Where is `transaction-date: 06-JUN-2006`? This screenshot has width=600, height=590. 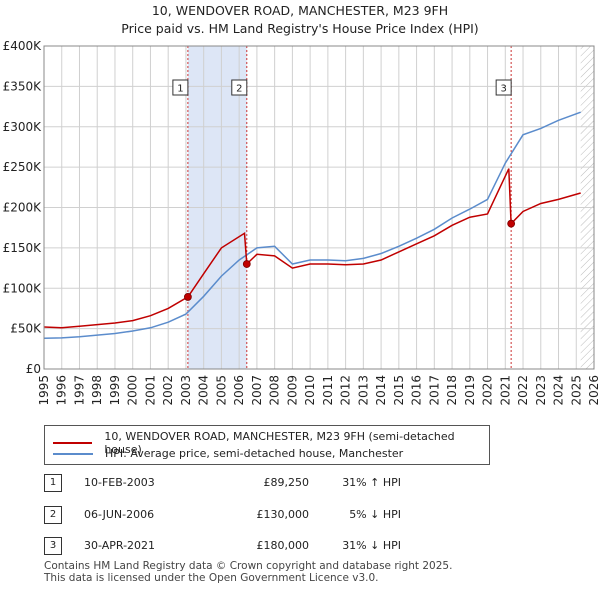
transaction-date: 06-JUN-2006 is located at coordinates (119, 514).